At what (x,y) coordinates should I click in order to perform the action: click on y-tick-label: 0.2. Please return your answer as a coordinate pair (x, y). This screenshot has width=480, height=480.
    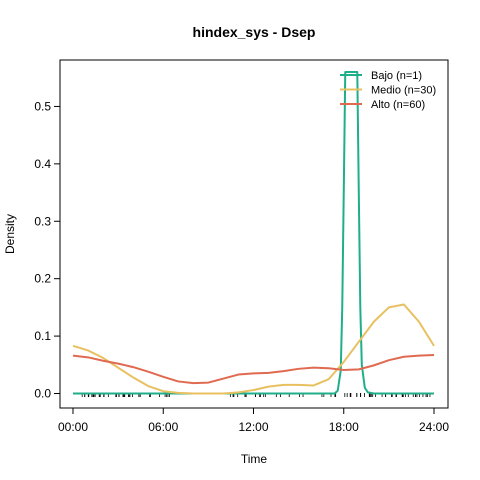
    Looking at the image, I should click on (42, 279).